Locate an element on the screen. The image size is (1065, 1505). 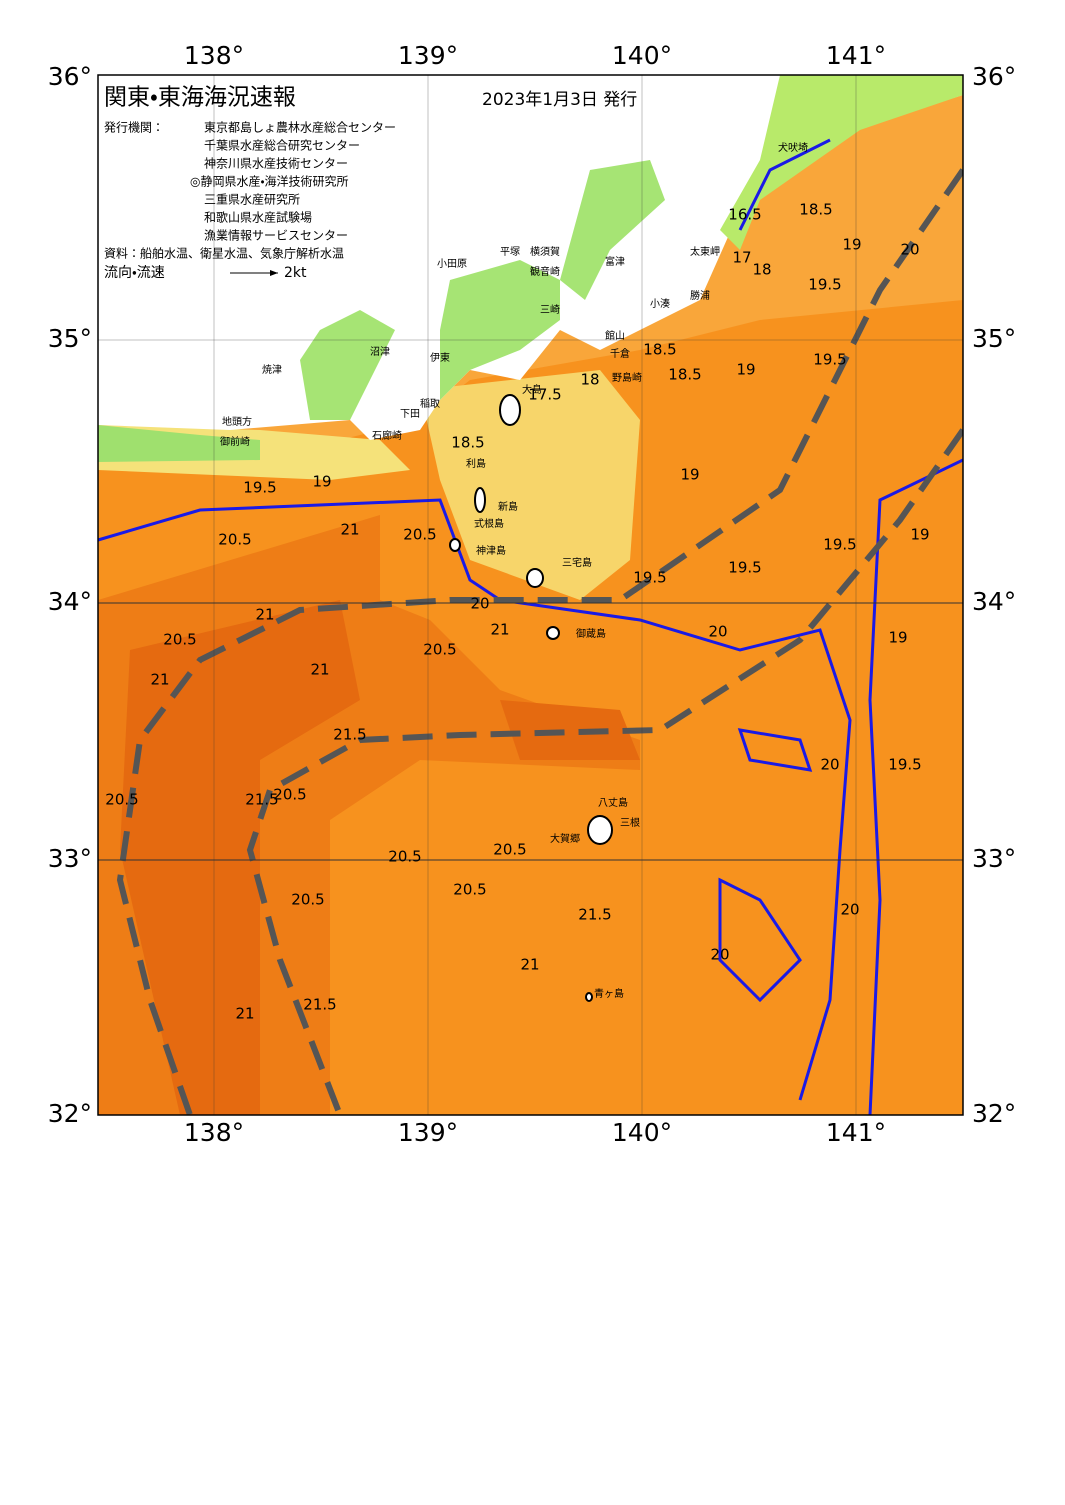
place-name: 観音崎 is located at coordinates (545, 271).